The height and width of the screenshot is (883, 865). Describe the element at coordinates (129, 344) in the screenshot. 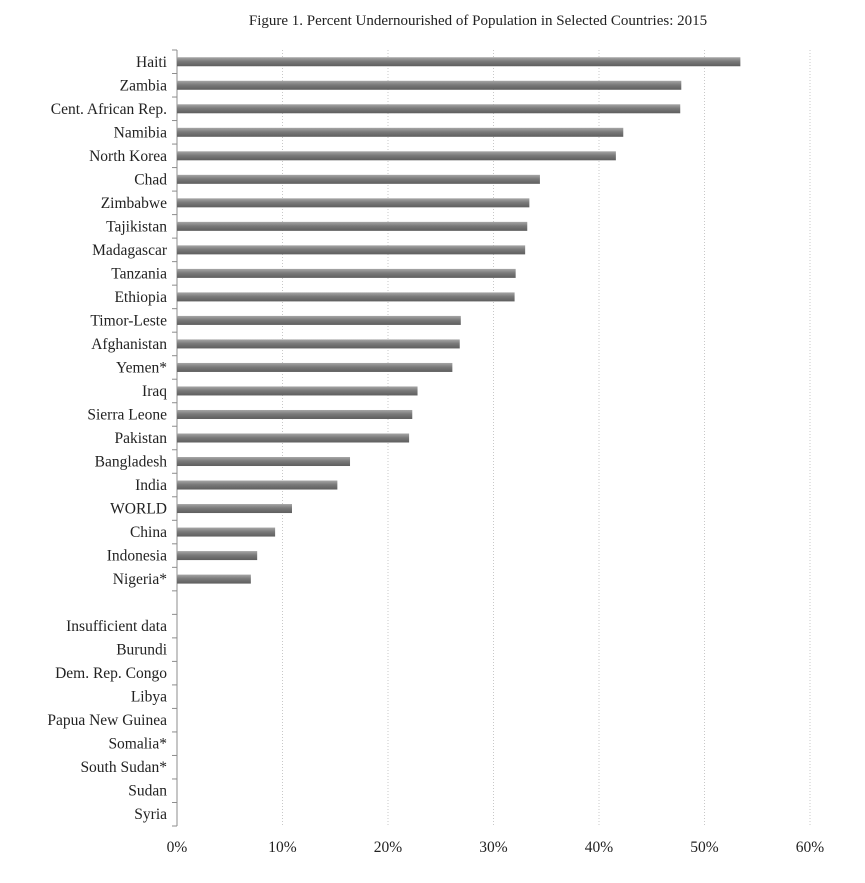

I see `category-label: Afghanistan` at that location.